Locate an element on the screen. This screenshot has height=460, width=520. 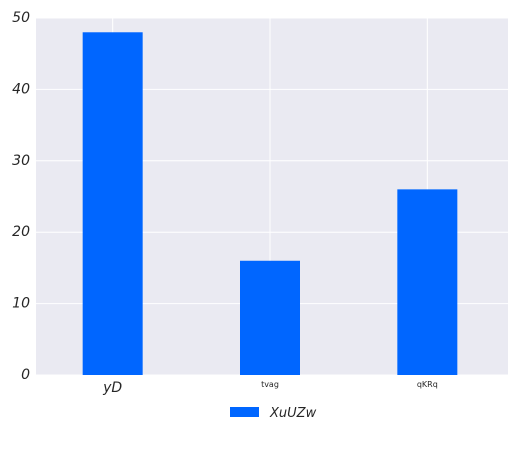
legend: XuUZw is located at coordinates (273, 413).